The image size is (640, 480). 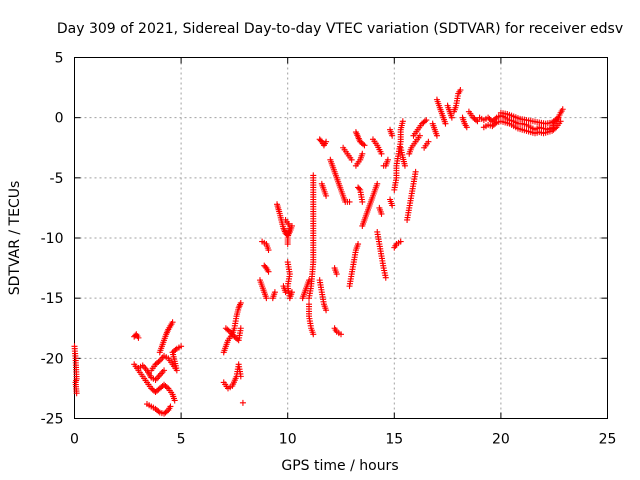 I want to click on y-tick-label: -25, so click(x=52, y=420).